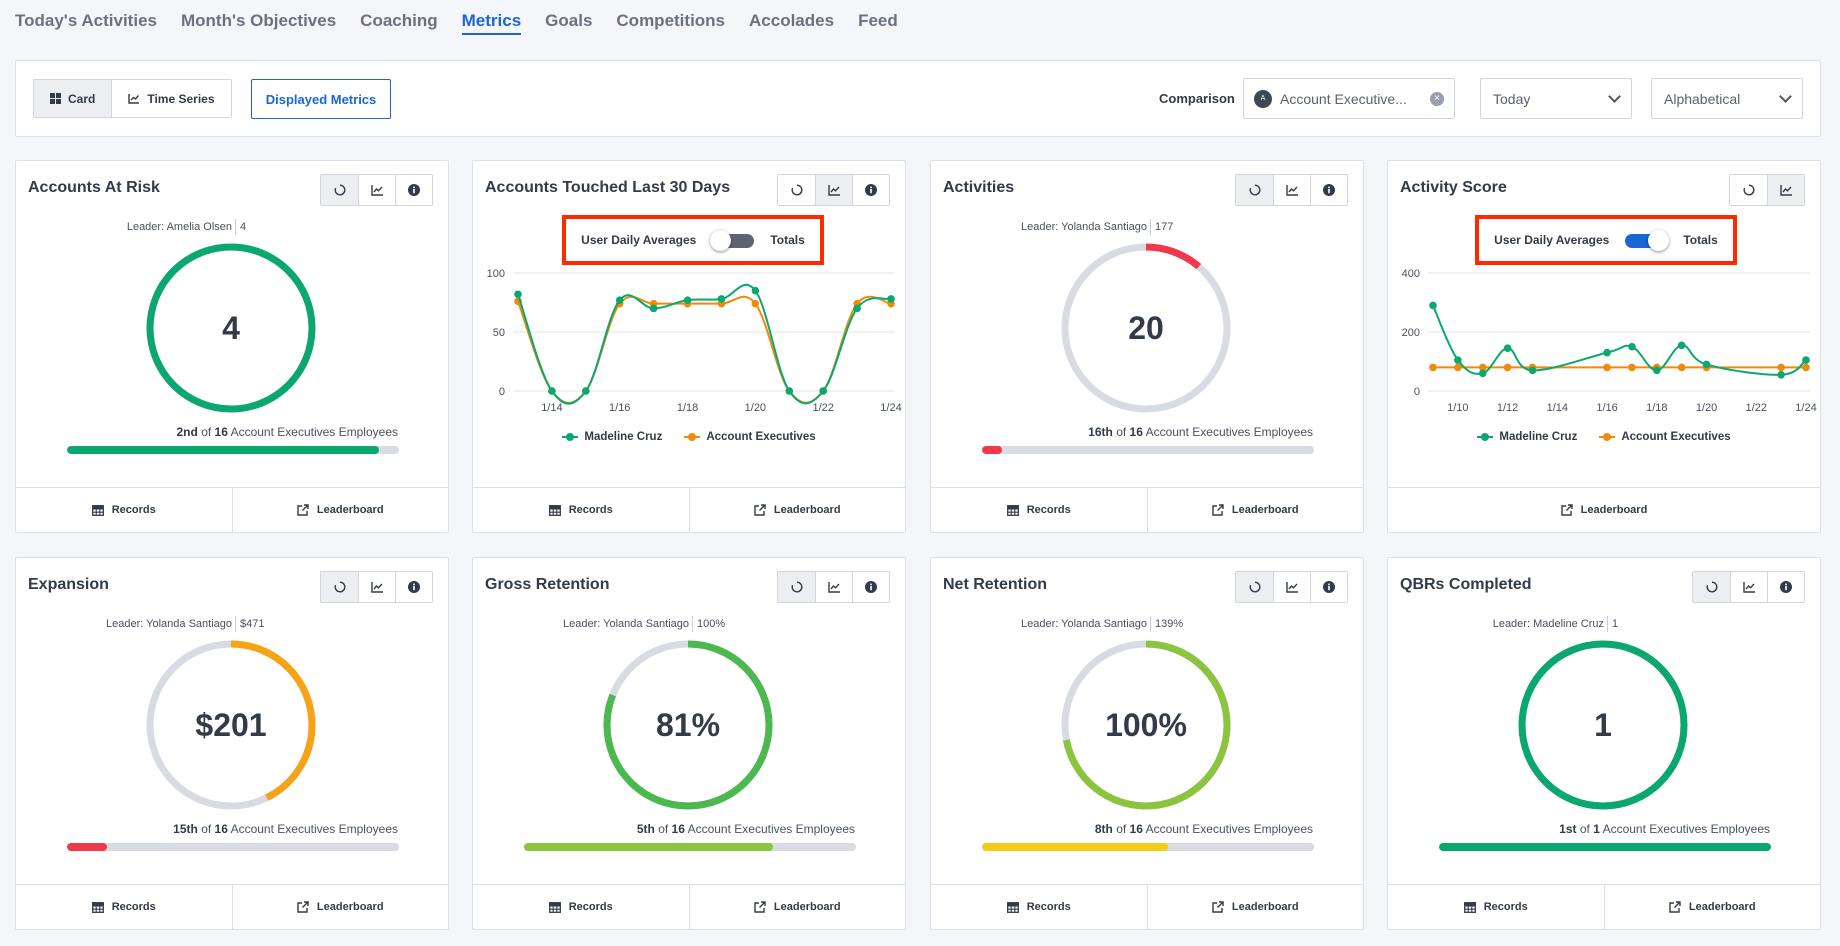 The image size is (1840, 946). What do you see at coordinates (1615, 624) in the screenshot?
I see `leader-value: 1` at bounding box center [1615, 624].